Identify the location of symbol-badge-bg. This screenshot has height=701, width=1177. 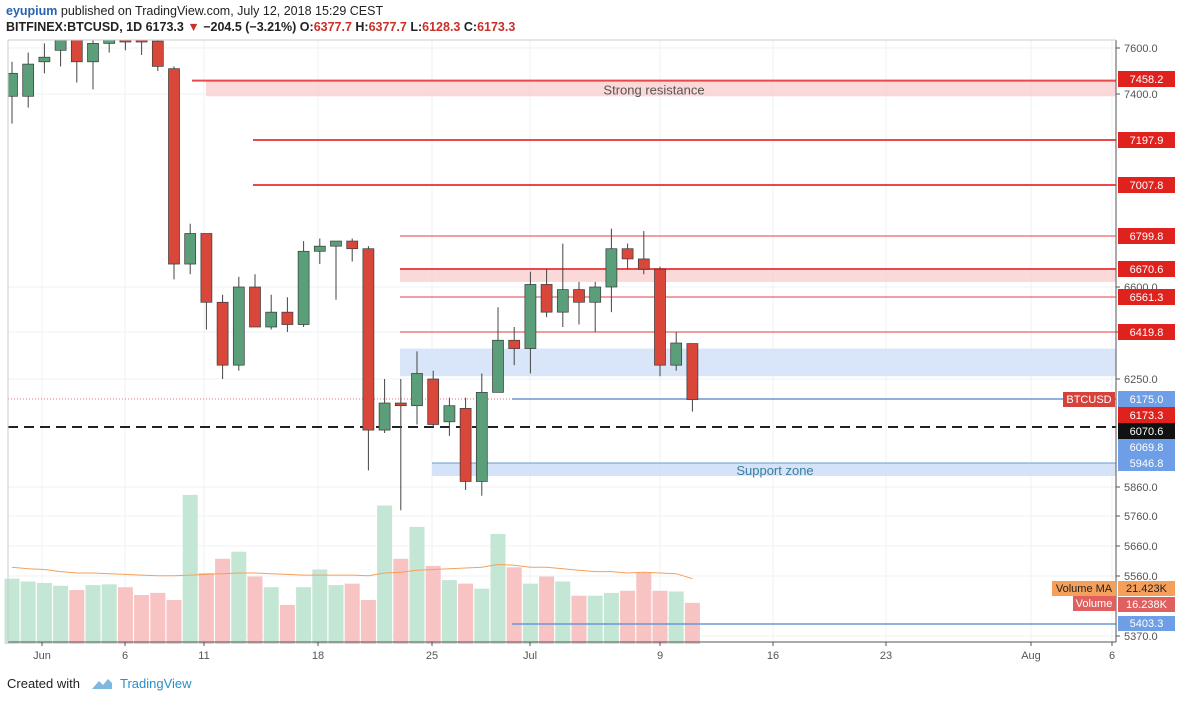
(1089, 399).